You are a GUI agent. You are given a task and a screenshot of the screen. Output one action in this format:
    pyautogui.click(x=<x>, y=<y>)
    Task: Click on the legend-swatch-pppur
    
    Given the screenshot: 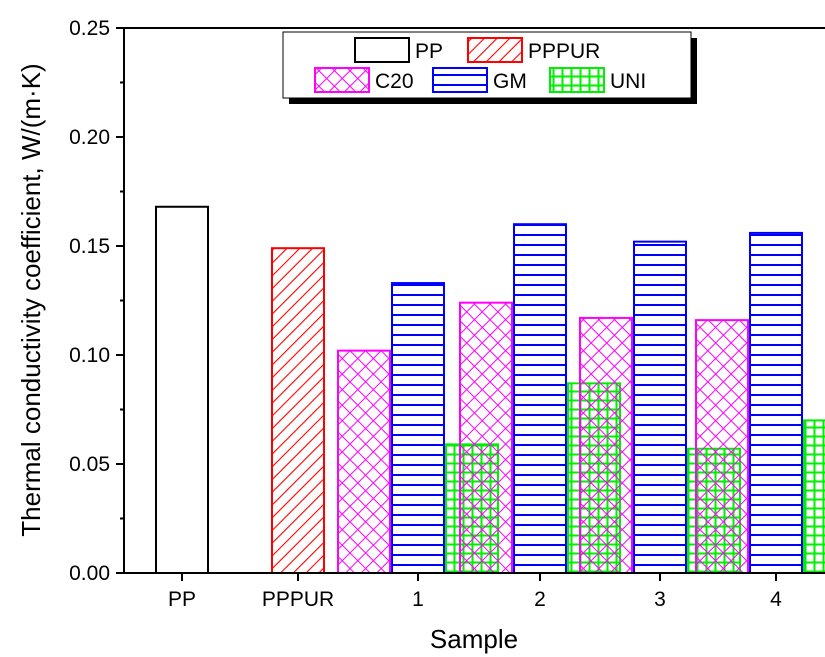 What is the action you would take?
    pyautogui.click(x=495, y=50)
    